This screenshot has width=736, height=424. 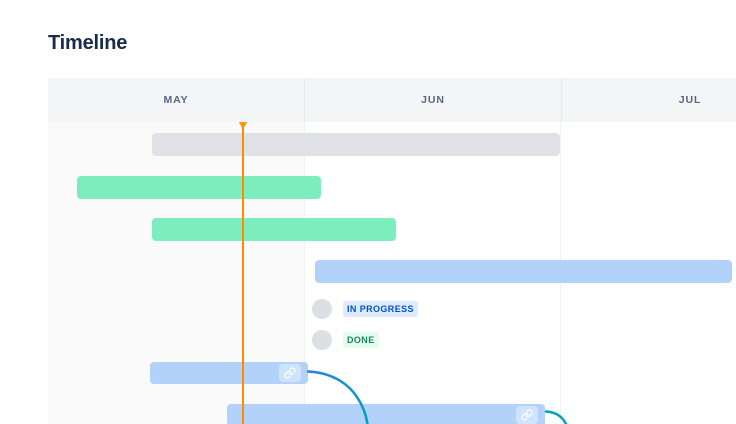 What do you see at coordinates (356, 144) in the screenshot?
I see `gantt-bar-gray` at bounding box center [356, 144].